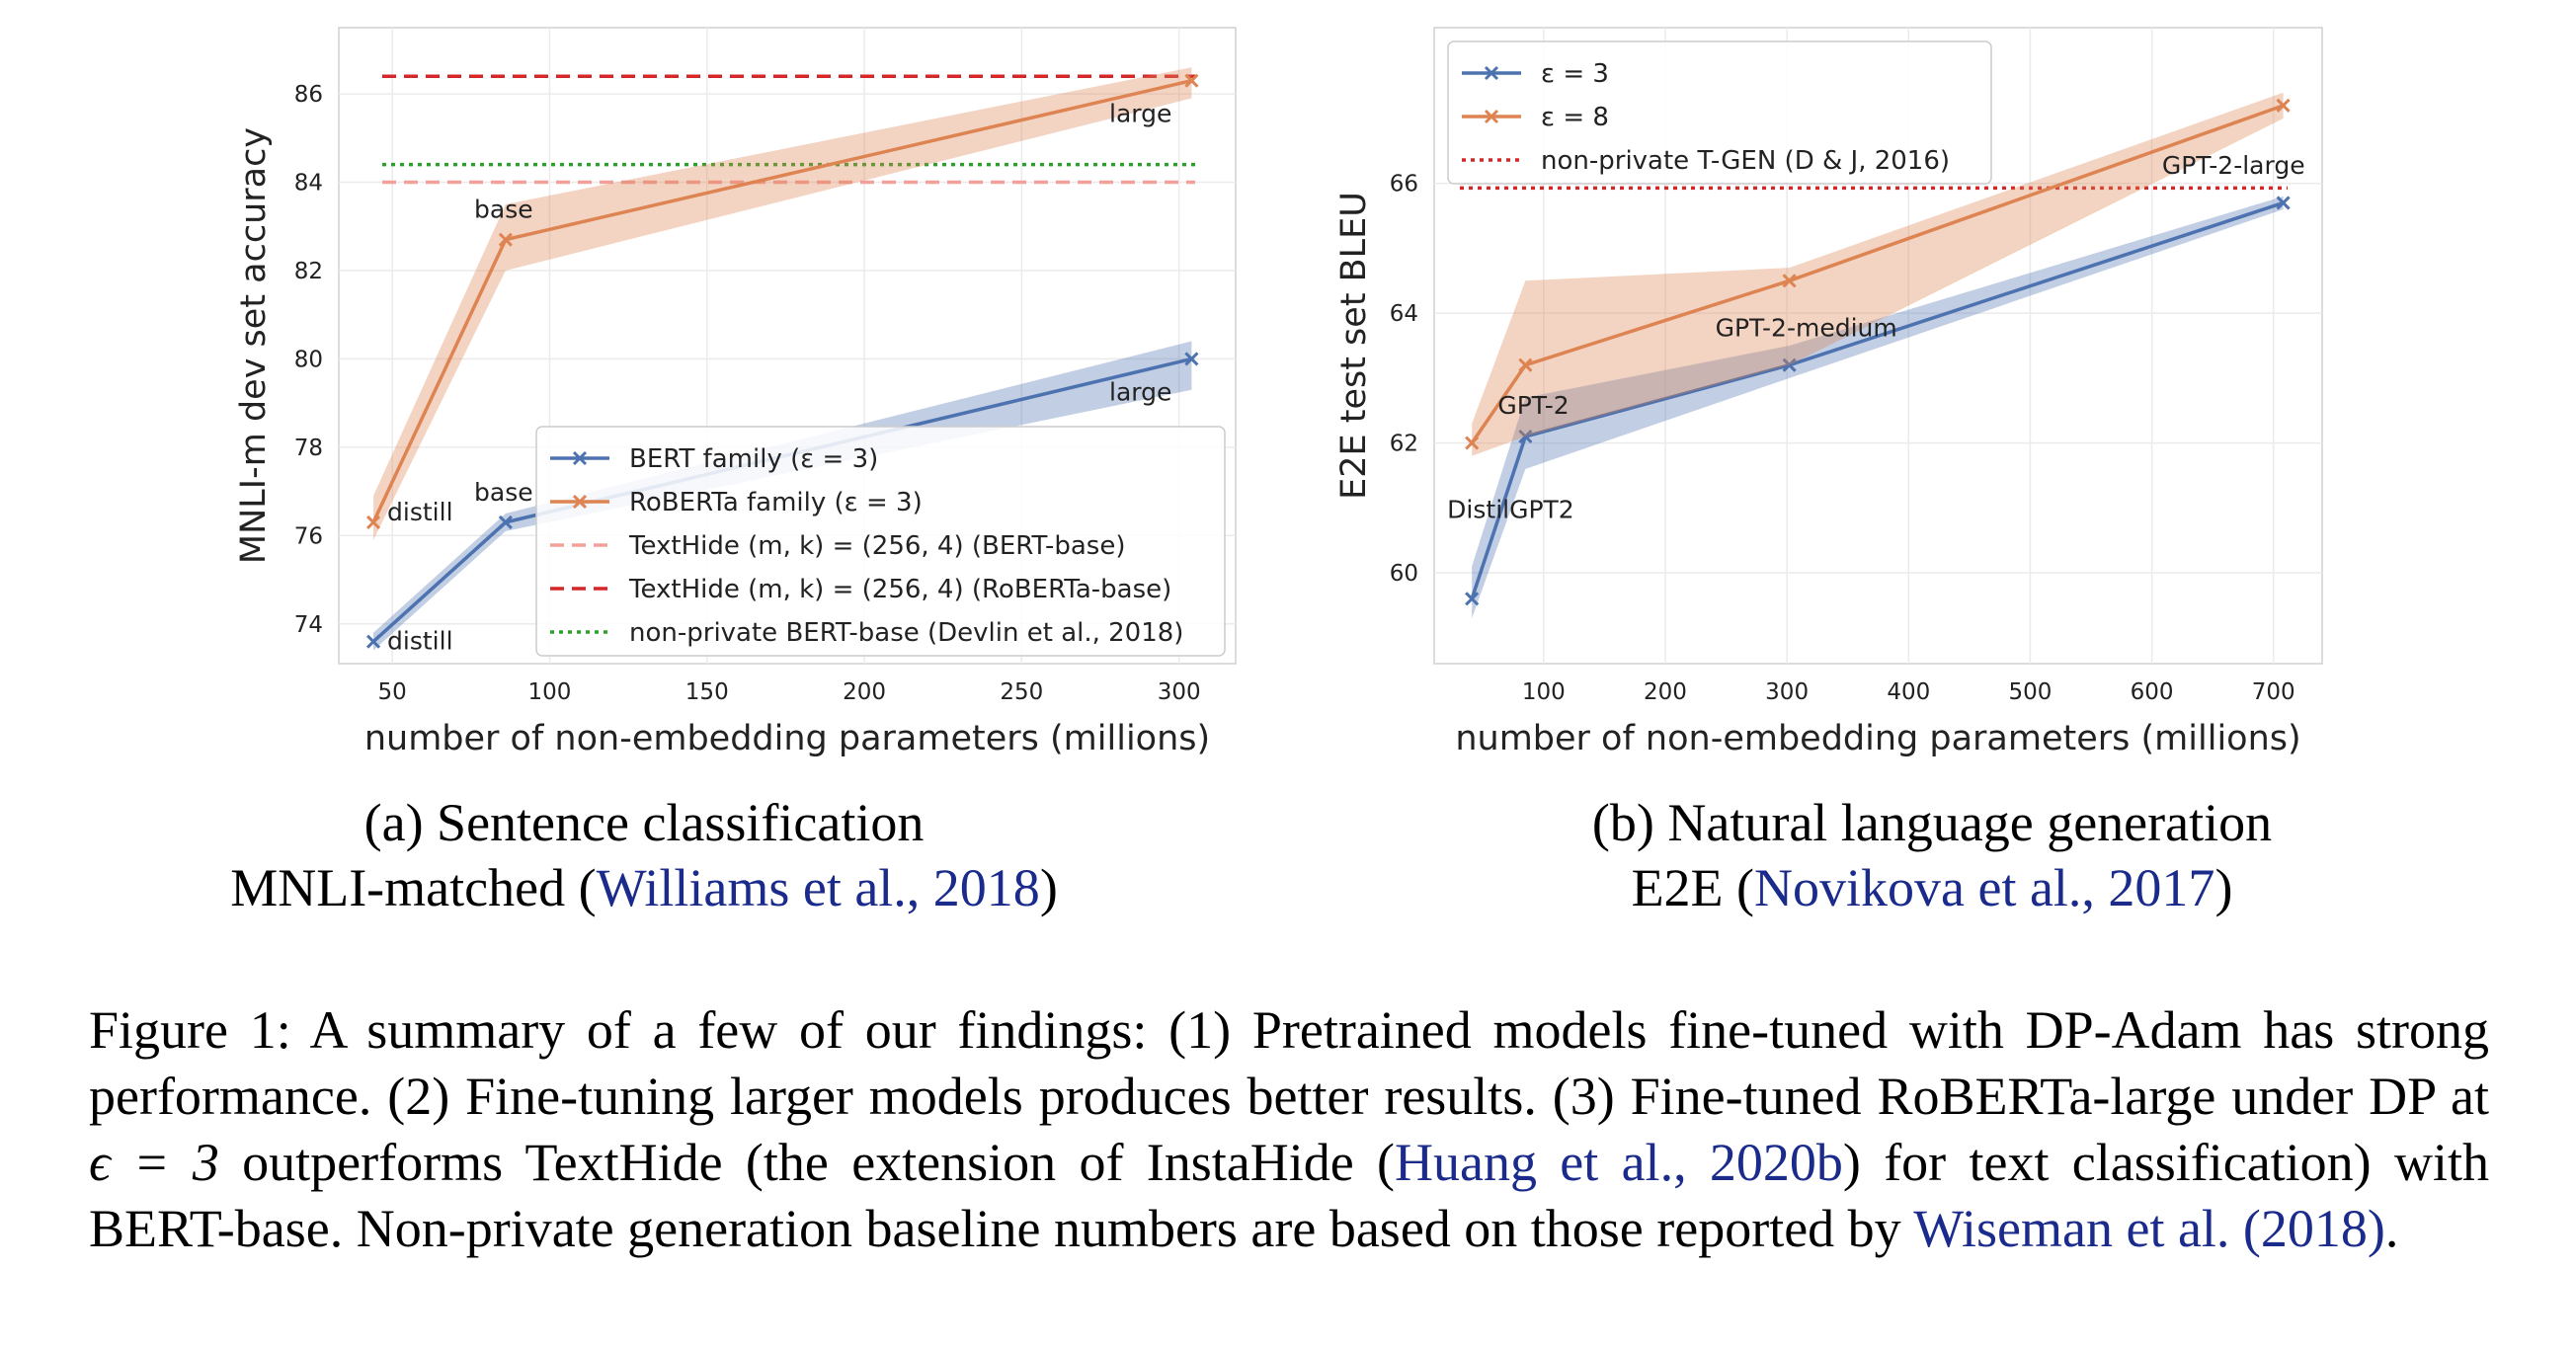 This screenshot has width=2576, height=1349. What do you see at coordinates (2152, 692) in the screenshot?
I see `x-tick-label: 600` at bounding box center [2152, 692].